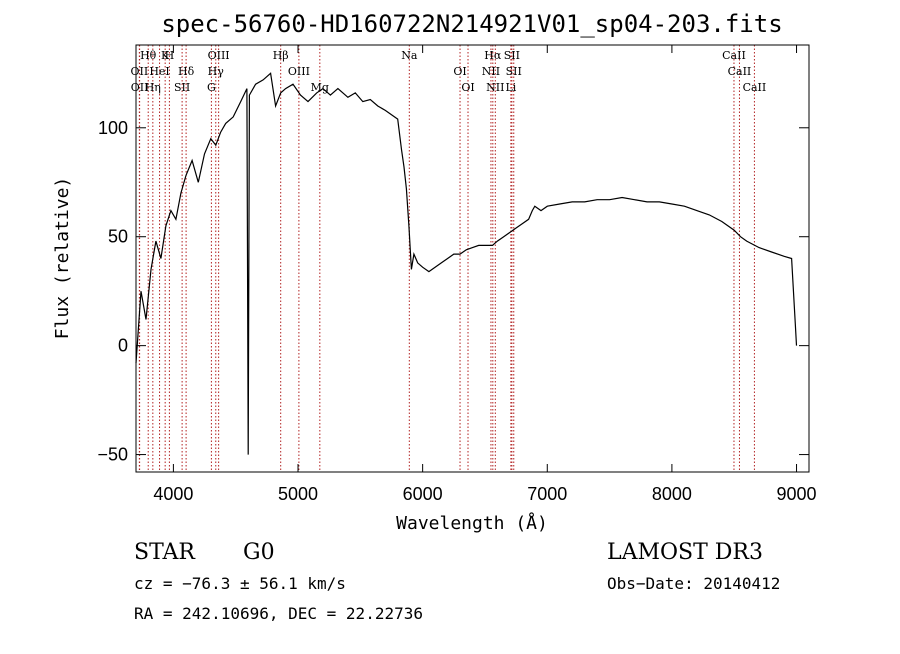 The image size is (900, 654). Describe the element at coordinates (186, 71) in the screenshot. I see `spectral-line-label: Hδ` at that location.